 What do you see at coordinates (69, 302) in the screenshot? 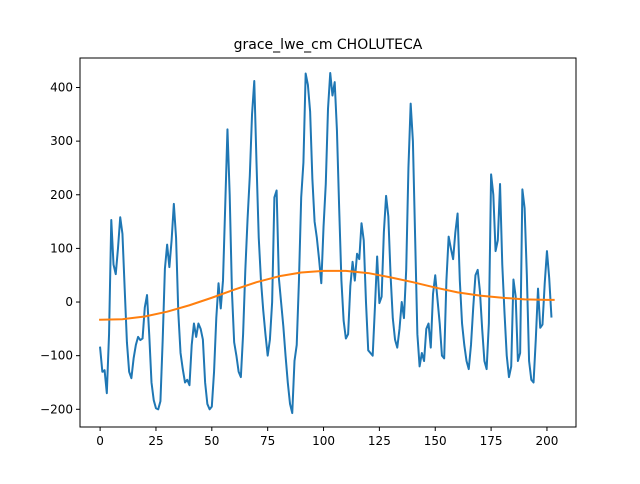
I see `y-tick-label: 0` at bounding box center [69, 302].